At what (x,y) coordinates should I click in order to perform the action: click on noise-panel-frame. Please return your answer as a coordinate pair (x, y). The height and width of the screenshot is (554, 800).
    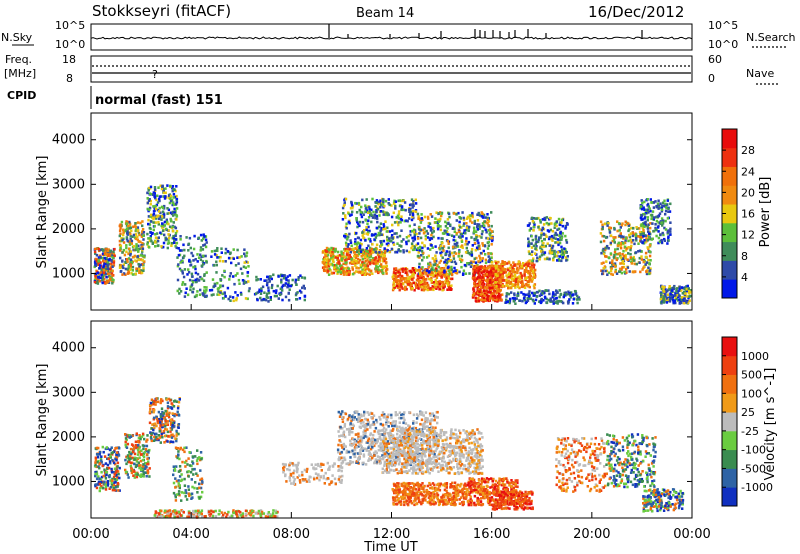
    Looking at the image, I should click on (391, 37).